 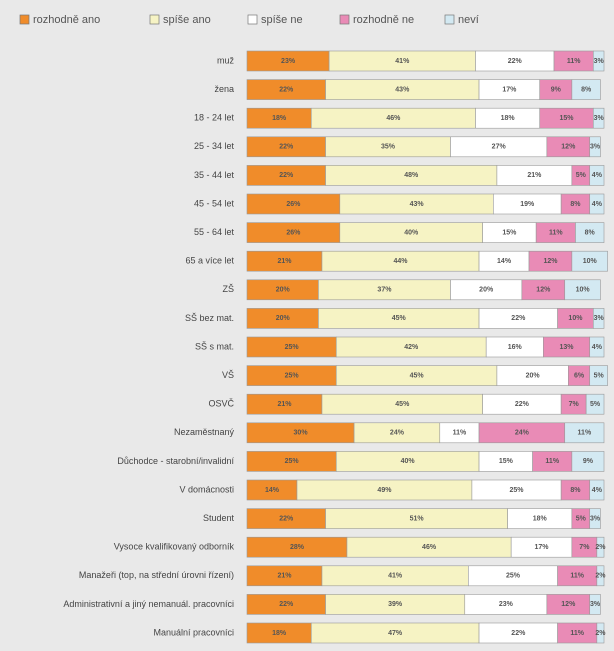 I want to click on category-label: ZŠ, so click(x=228, y=289).